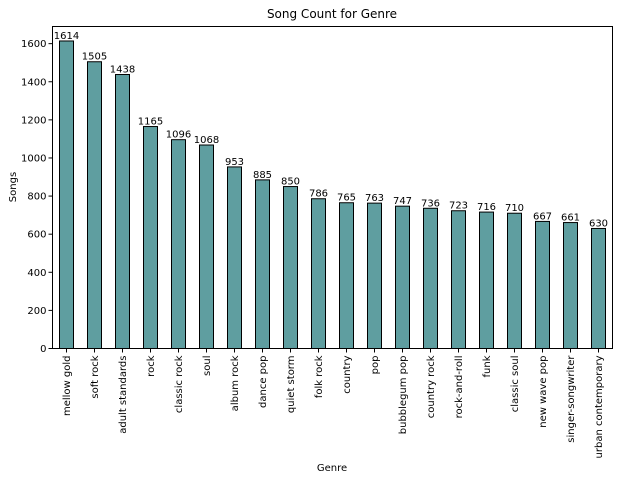  What do you see at coordinates (123, 395) in the screenshot?
I see `x-tick-label: adult standards` at bounding box center [123, 395].